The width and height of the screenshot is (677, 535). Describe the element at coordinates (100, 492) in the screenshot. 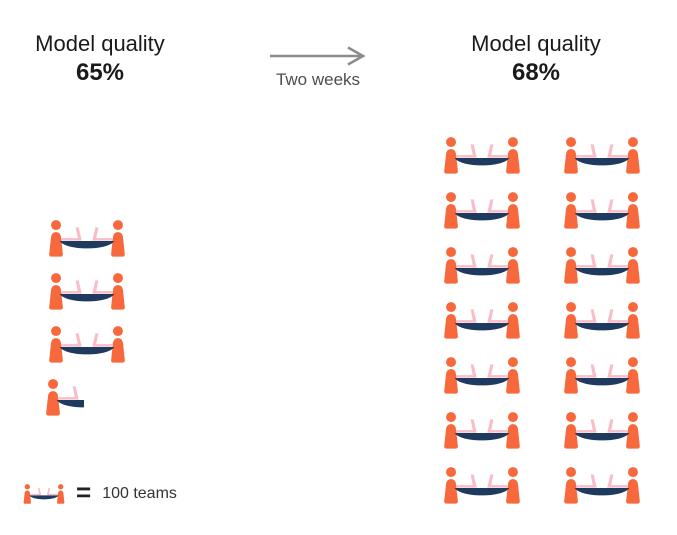

I see `legend: = 100 teams` at that location.